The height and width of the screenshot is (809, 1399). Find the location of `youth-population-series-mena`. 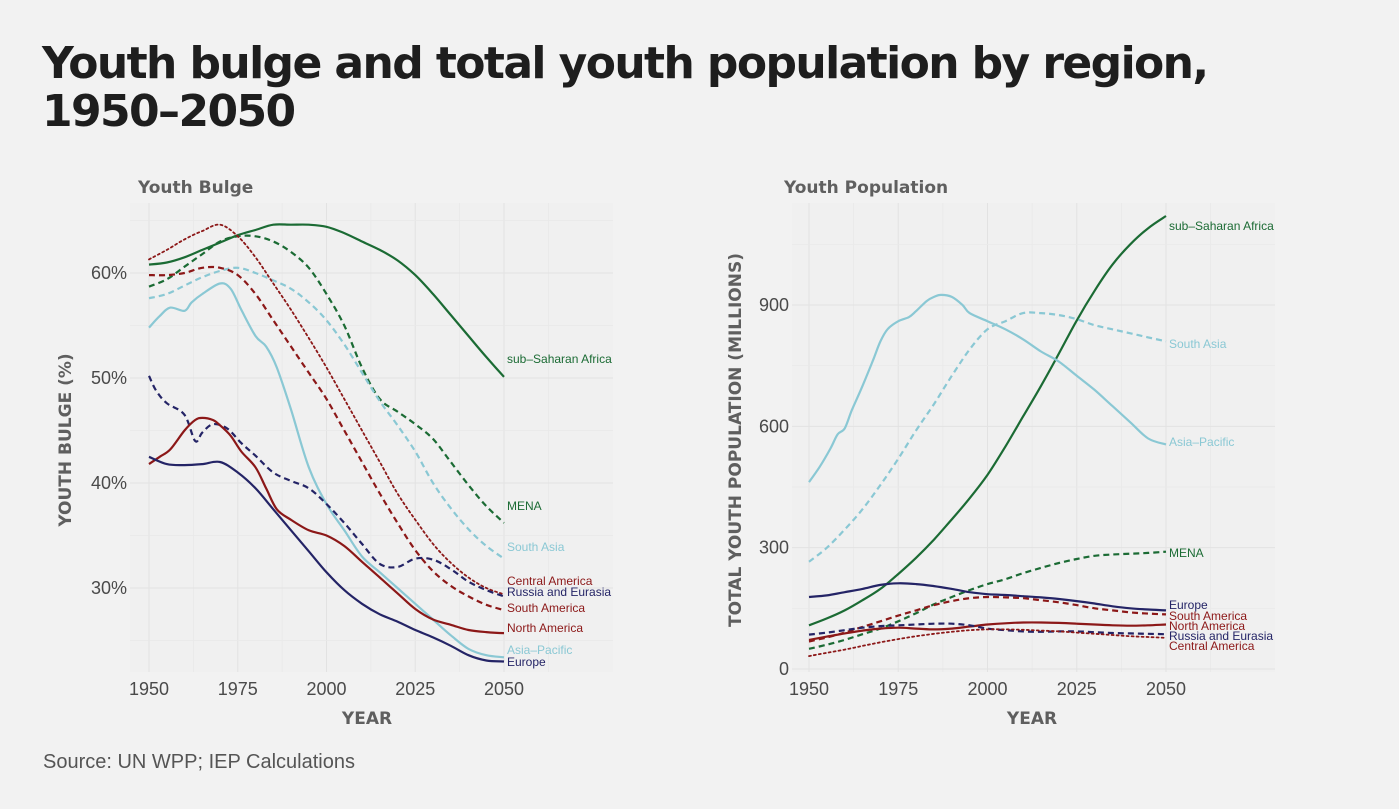

youth-population-series-mena is located at coordinates (987, 600).